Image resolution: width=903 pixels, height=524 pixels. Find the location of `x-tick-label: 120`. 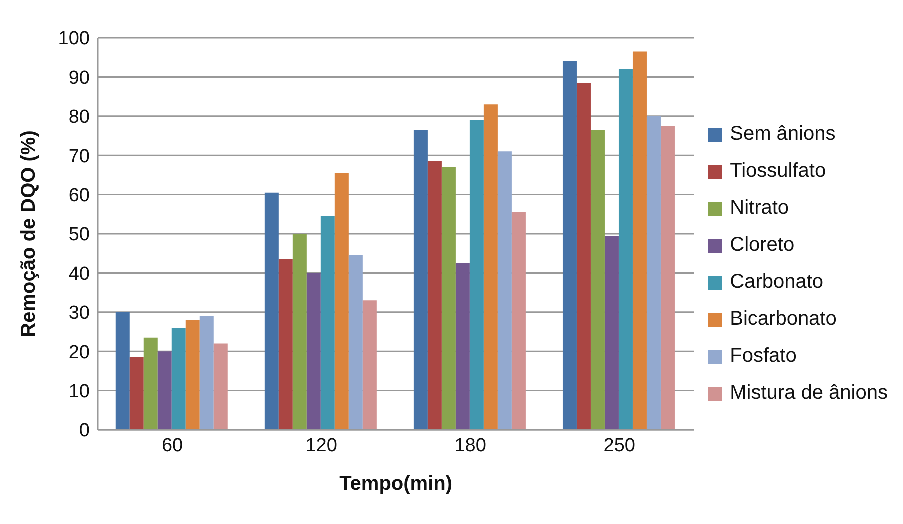

x-tick-label: 120 is located at coordinates (322, 445).